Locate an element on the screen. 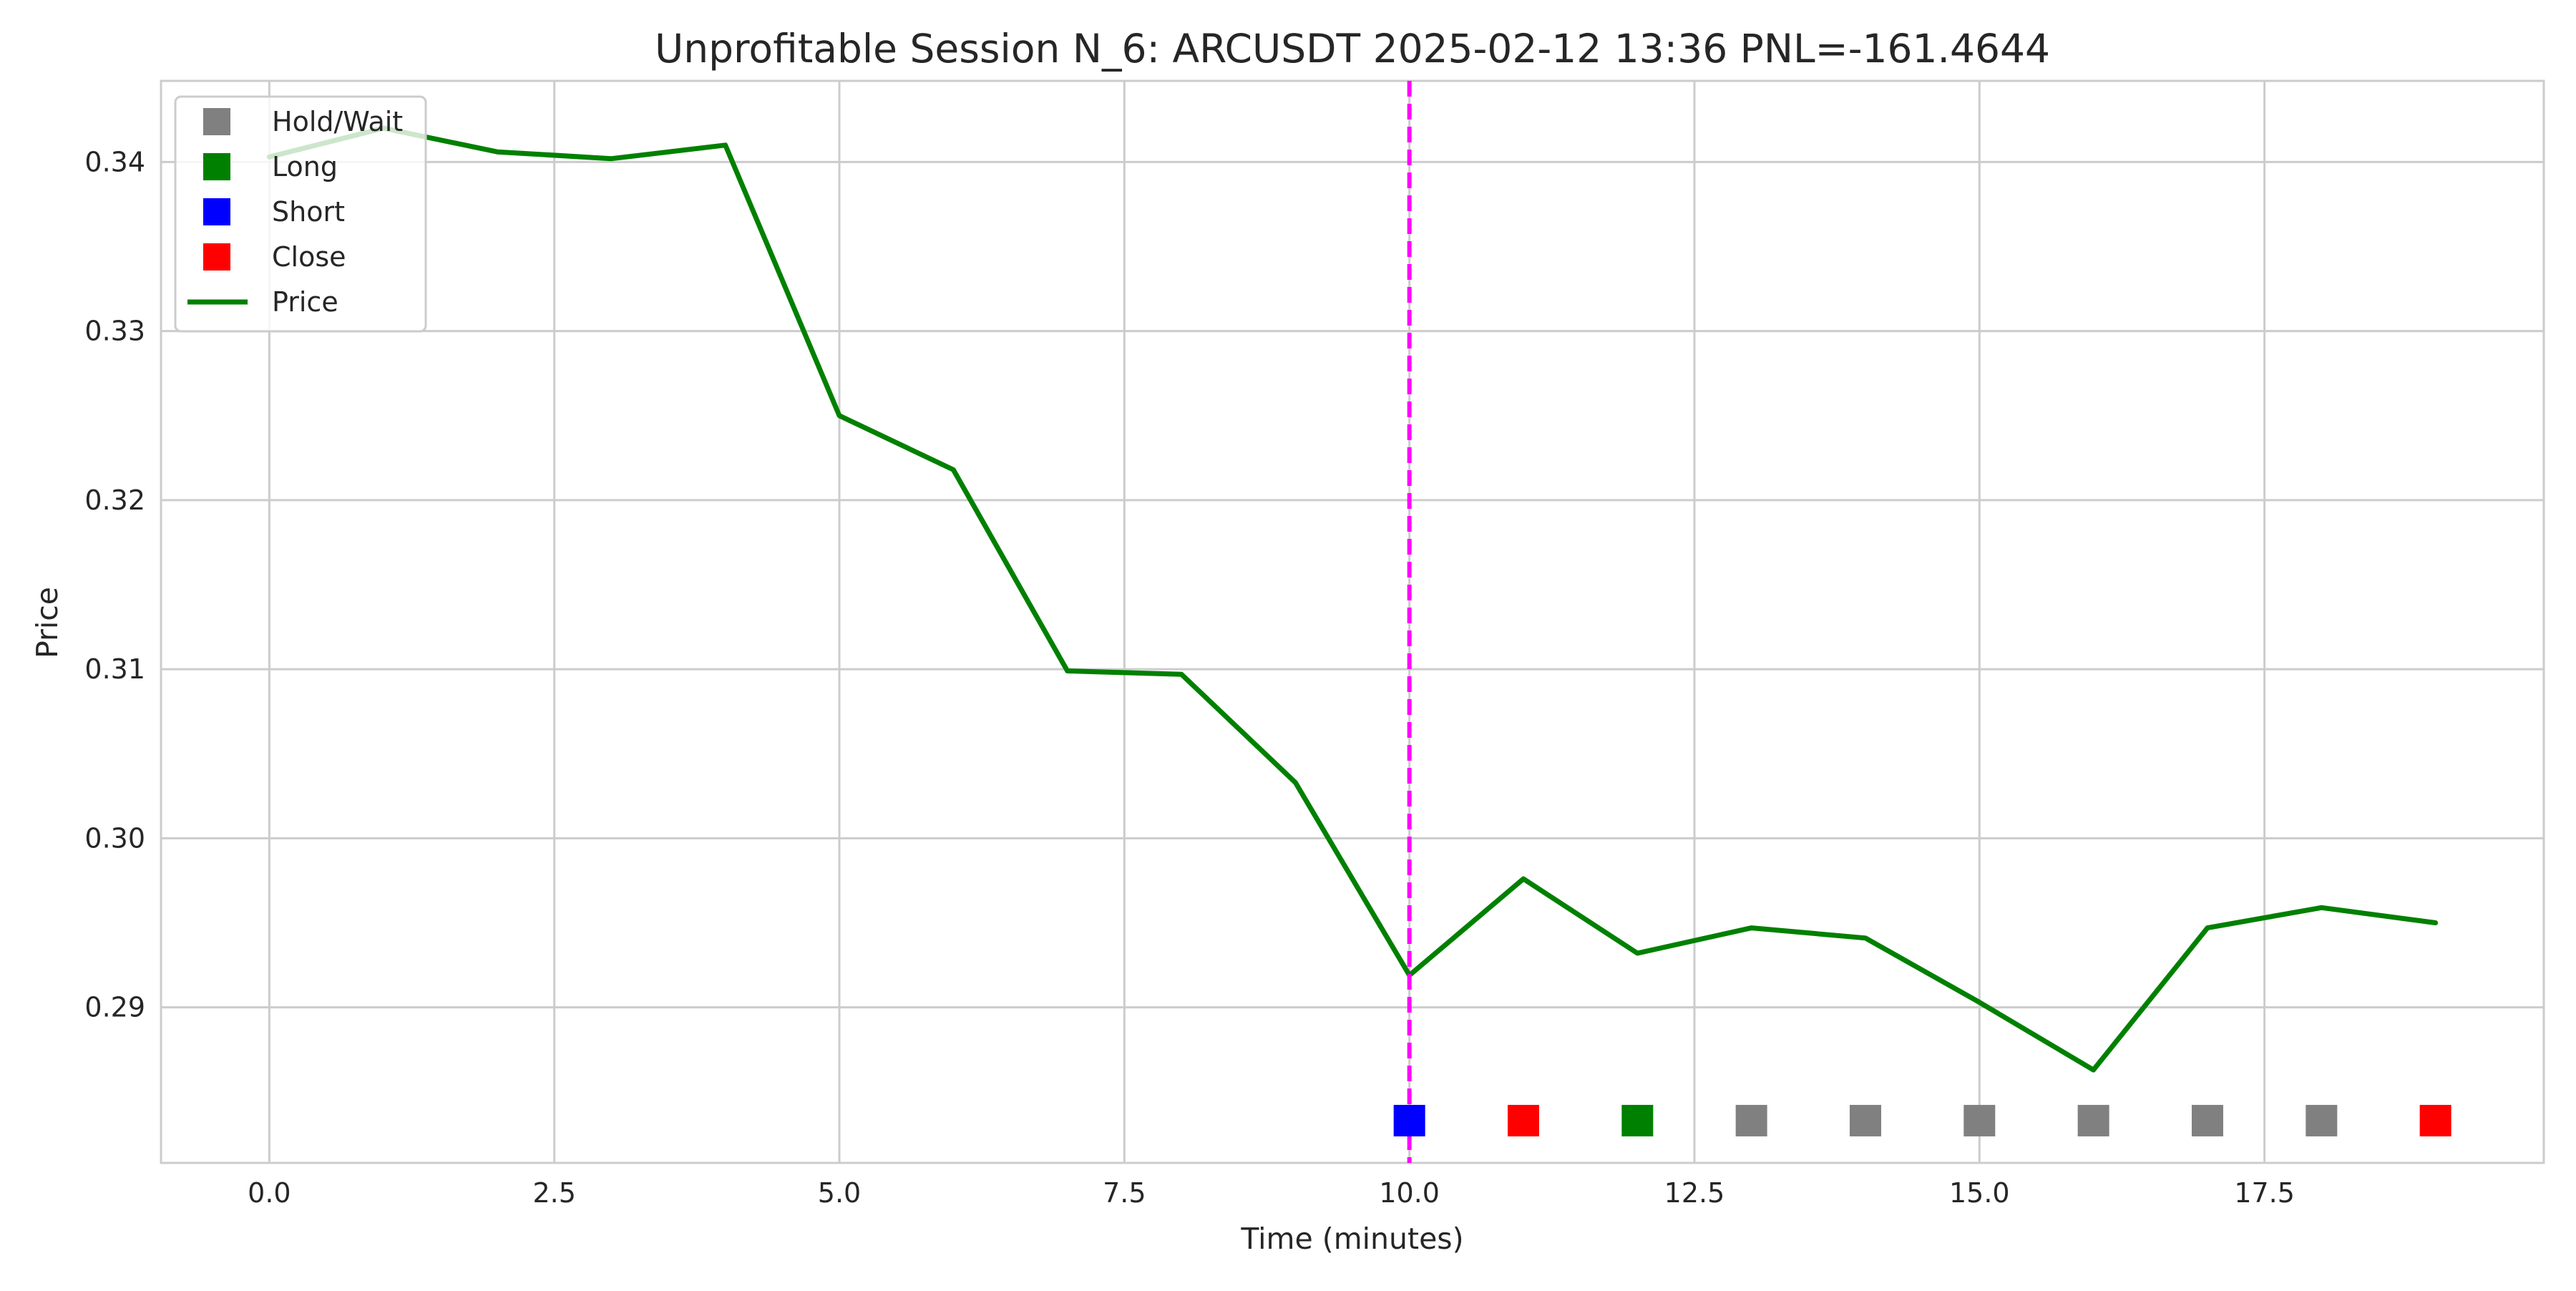 This screenshot has width=2576, height=1291. y-tick-label: 0.32 is located at coordinates (114, 500).